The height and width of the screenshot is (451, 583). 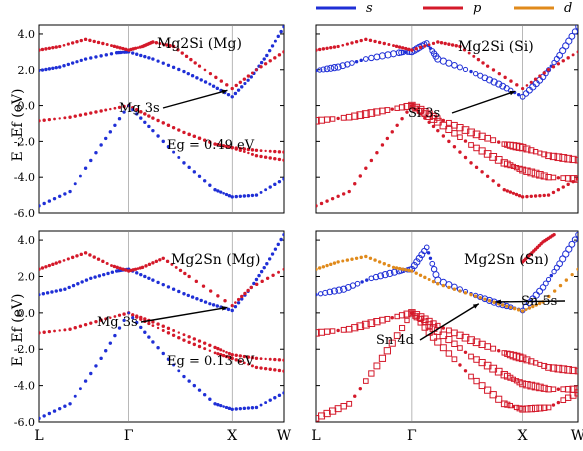 I want to click on y-axis-label-top: E - Ef (eV), so click(x=18, y=124).